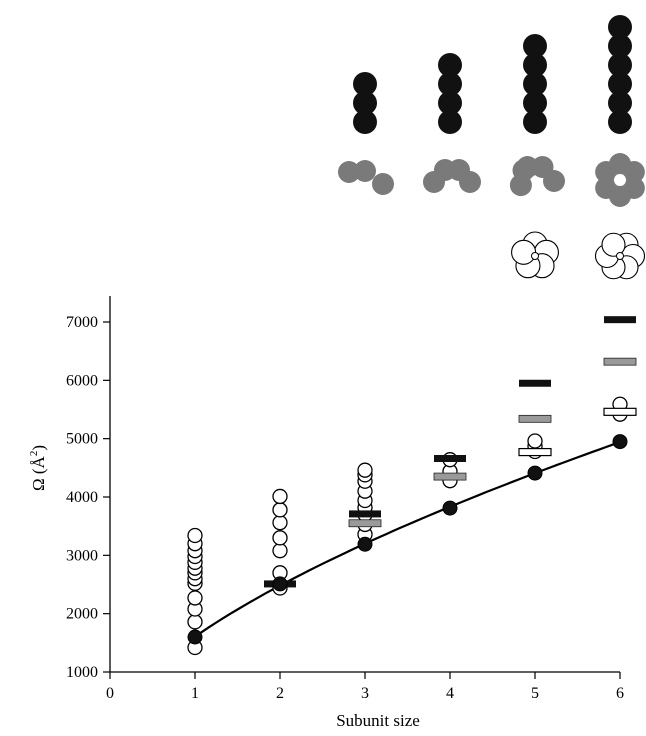  What do you see at coordinates (365, 693) in the screenshot?
I see `x-tick-label: 3` at bounding box center [365, 693].